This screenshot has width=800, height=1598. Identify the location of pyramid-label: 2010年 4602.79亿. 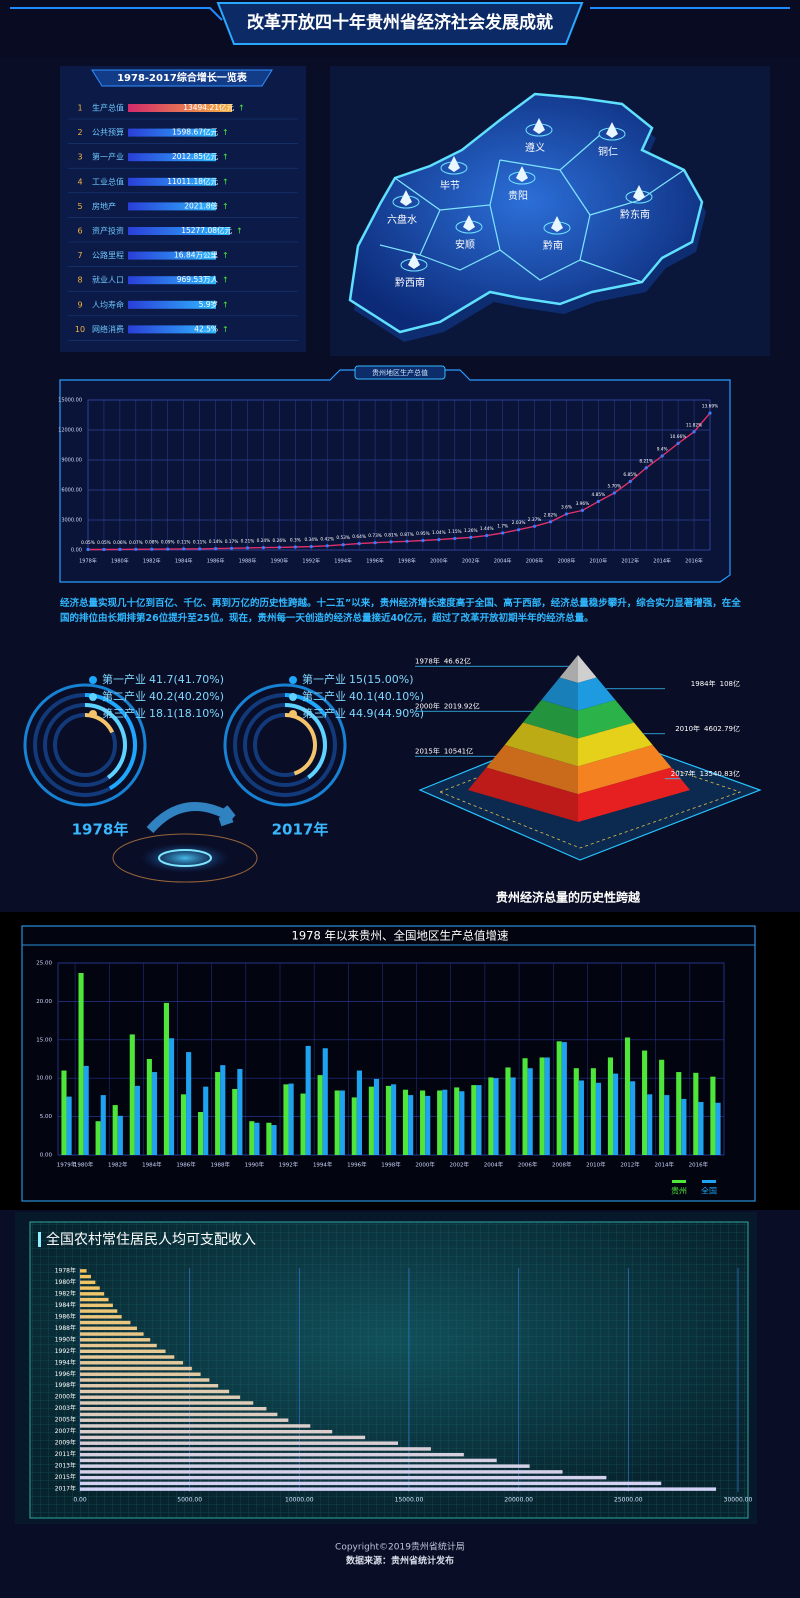
(707, 728).